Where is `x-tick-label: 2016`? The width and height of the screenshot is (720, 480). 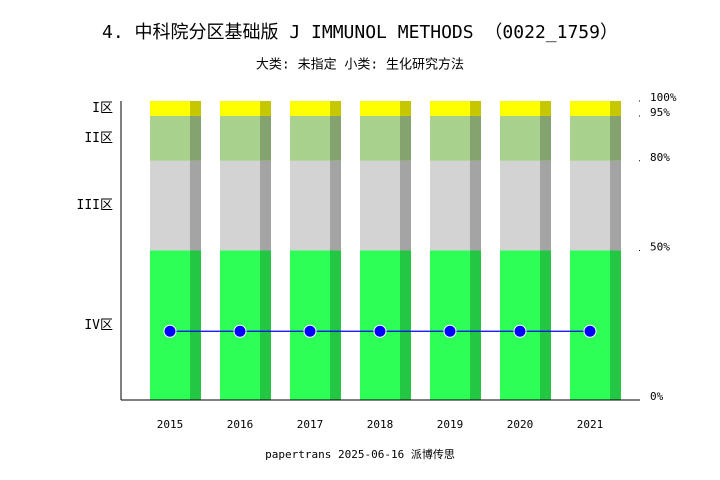 x-tick-label: 2016 is located at coordinates (240, 424).